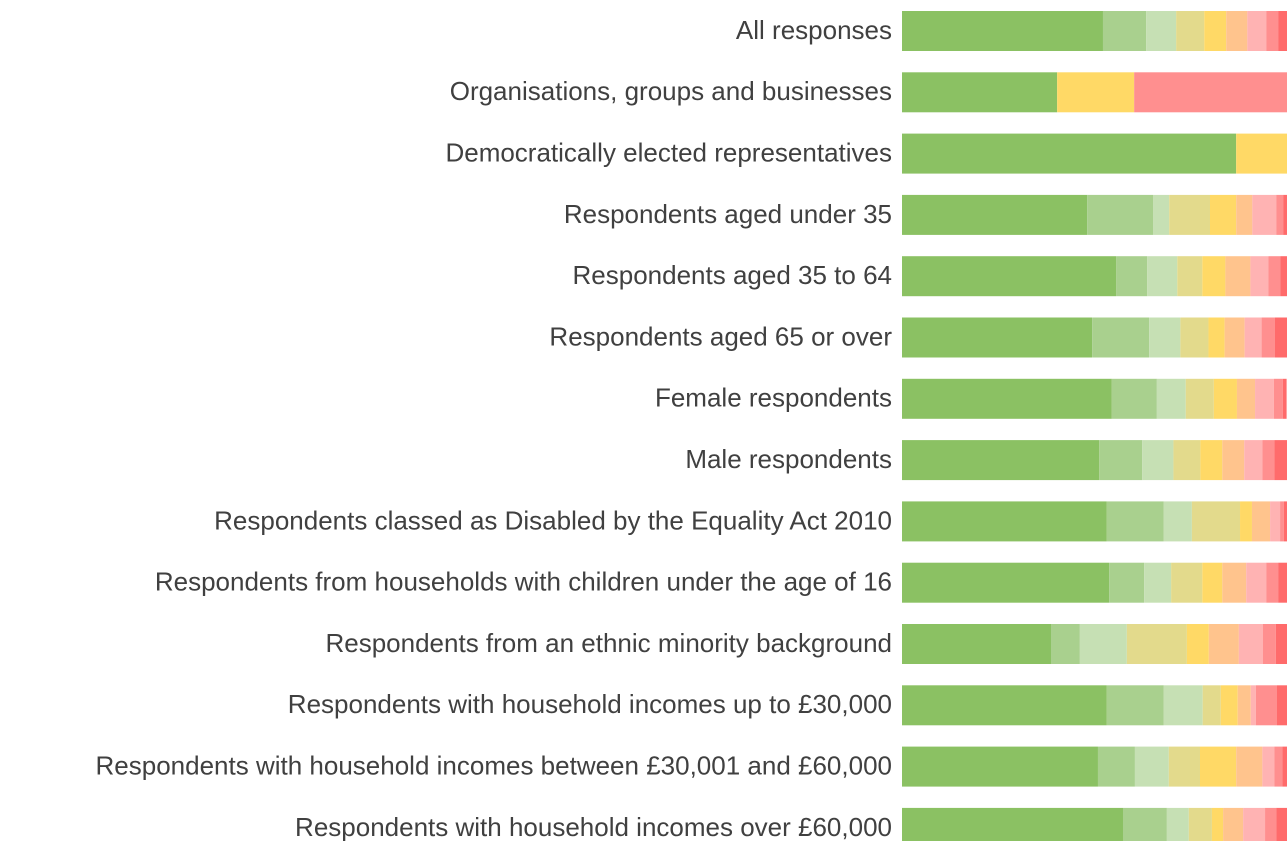 The image size is (1287, 841). I want to click on category-label: All responses, so click(814, 30).